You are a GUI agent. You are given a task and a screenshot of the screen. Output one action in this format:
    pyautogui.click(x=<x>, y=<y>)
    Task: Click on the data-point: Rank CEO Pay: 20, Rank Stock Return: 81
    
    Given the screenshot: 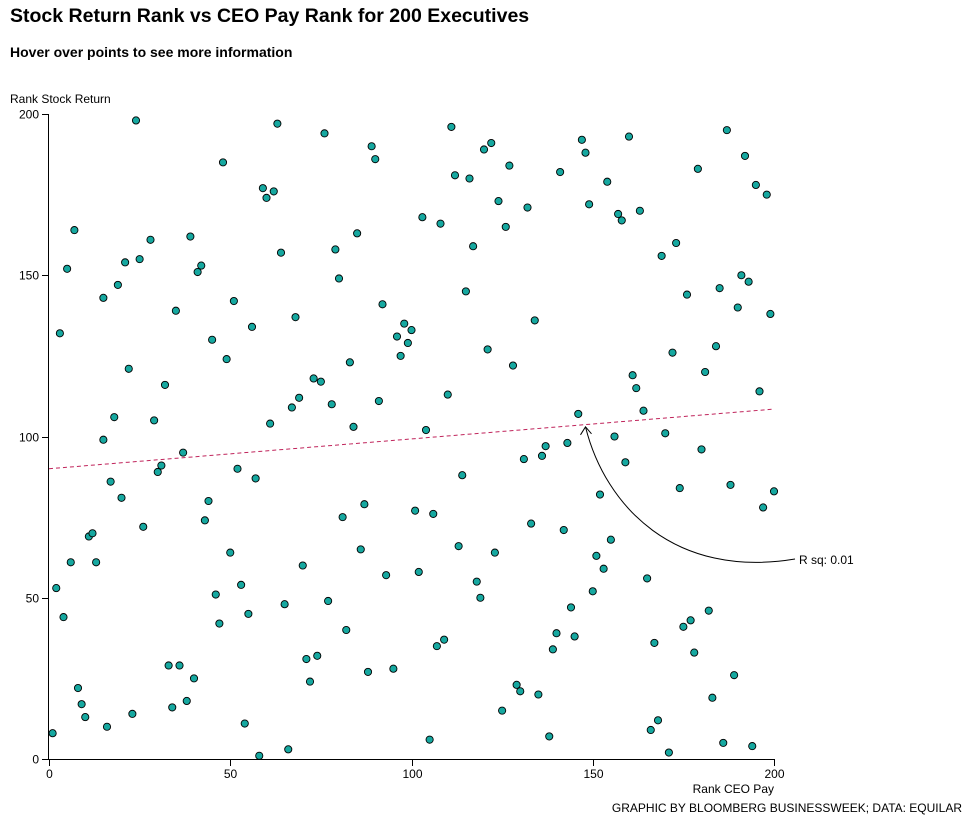 What is the action you would take?
    pyautogui.click(x=121, y=497)
    